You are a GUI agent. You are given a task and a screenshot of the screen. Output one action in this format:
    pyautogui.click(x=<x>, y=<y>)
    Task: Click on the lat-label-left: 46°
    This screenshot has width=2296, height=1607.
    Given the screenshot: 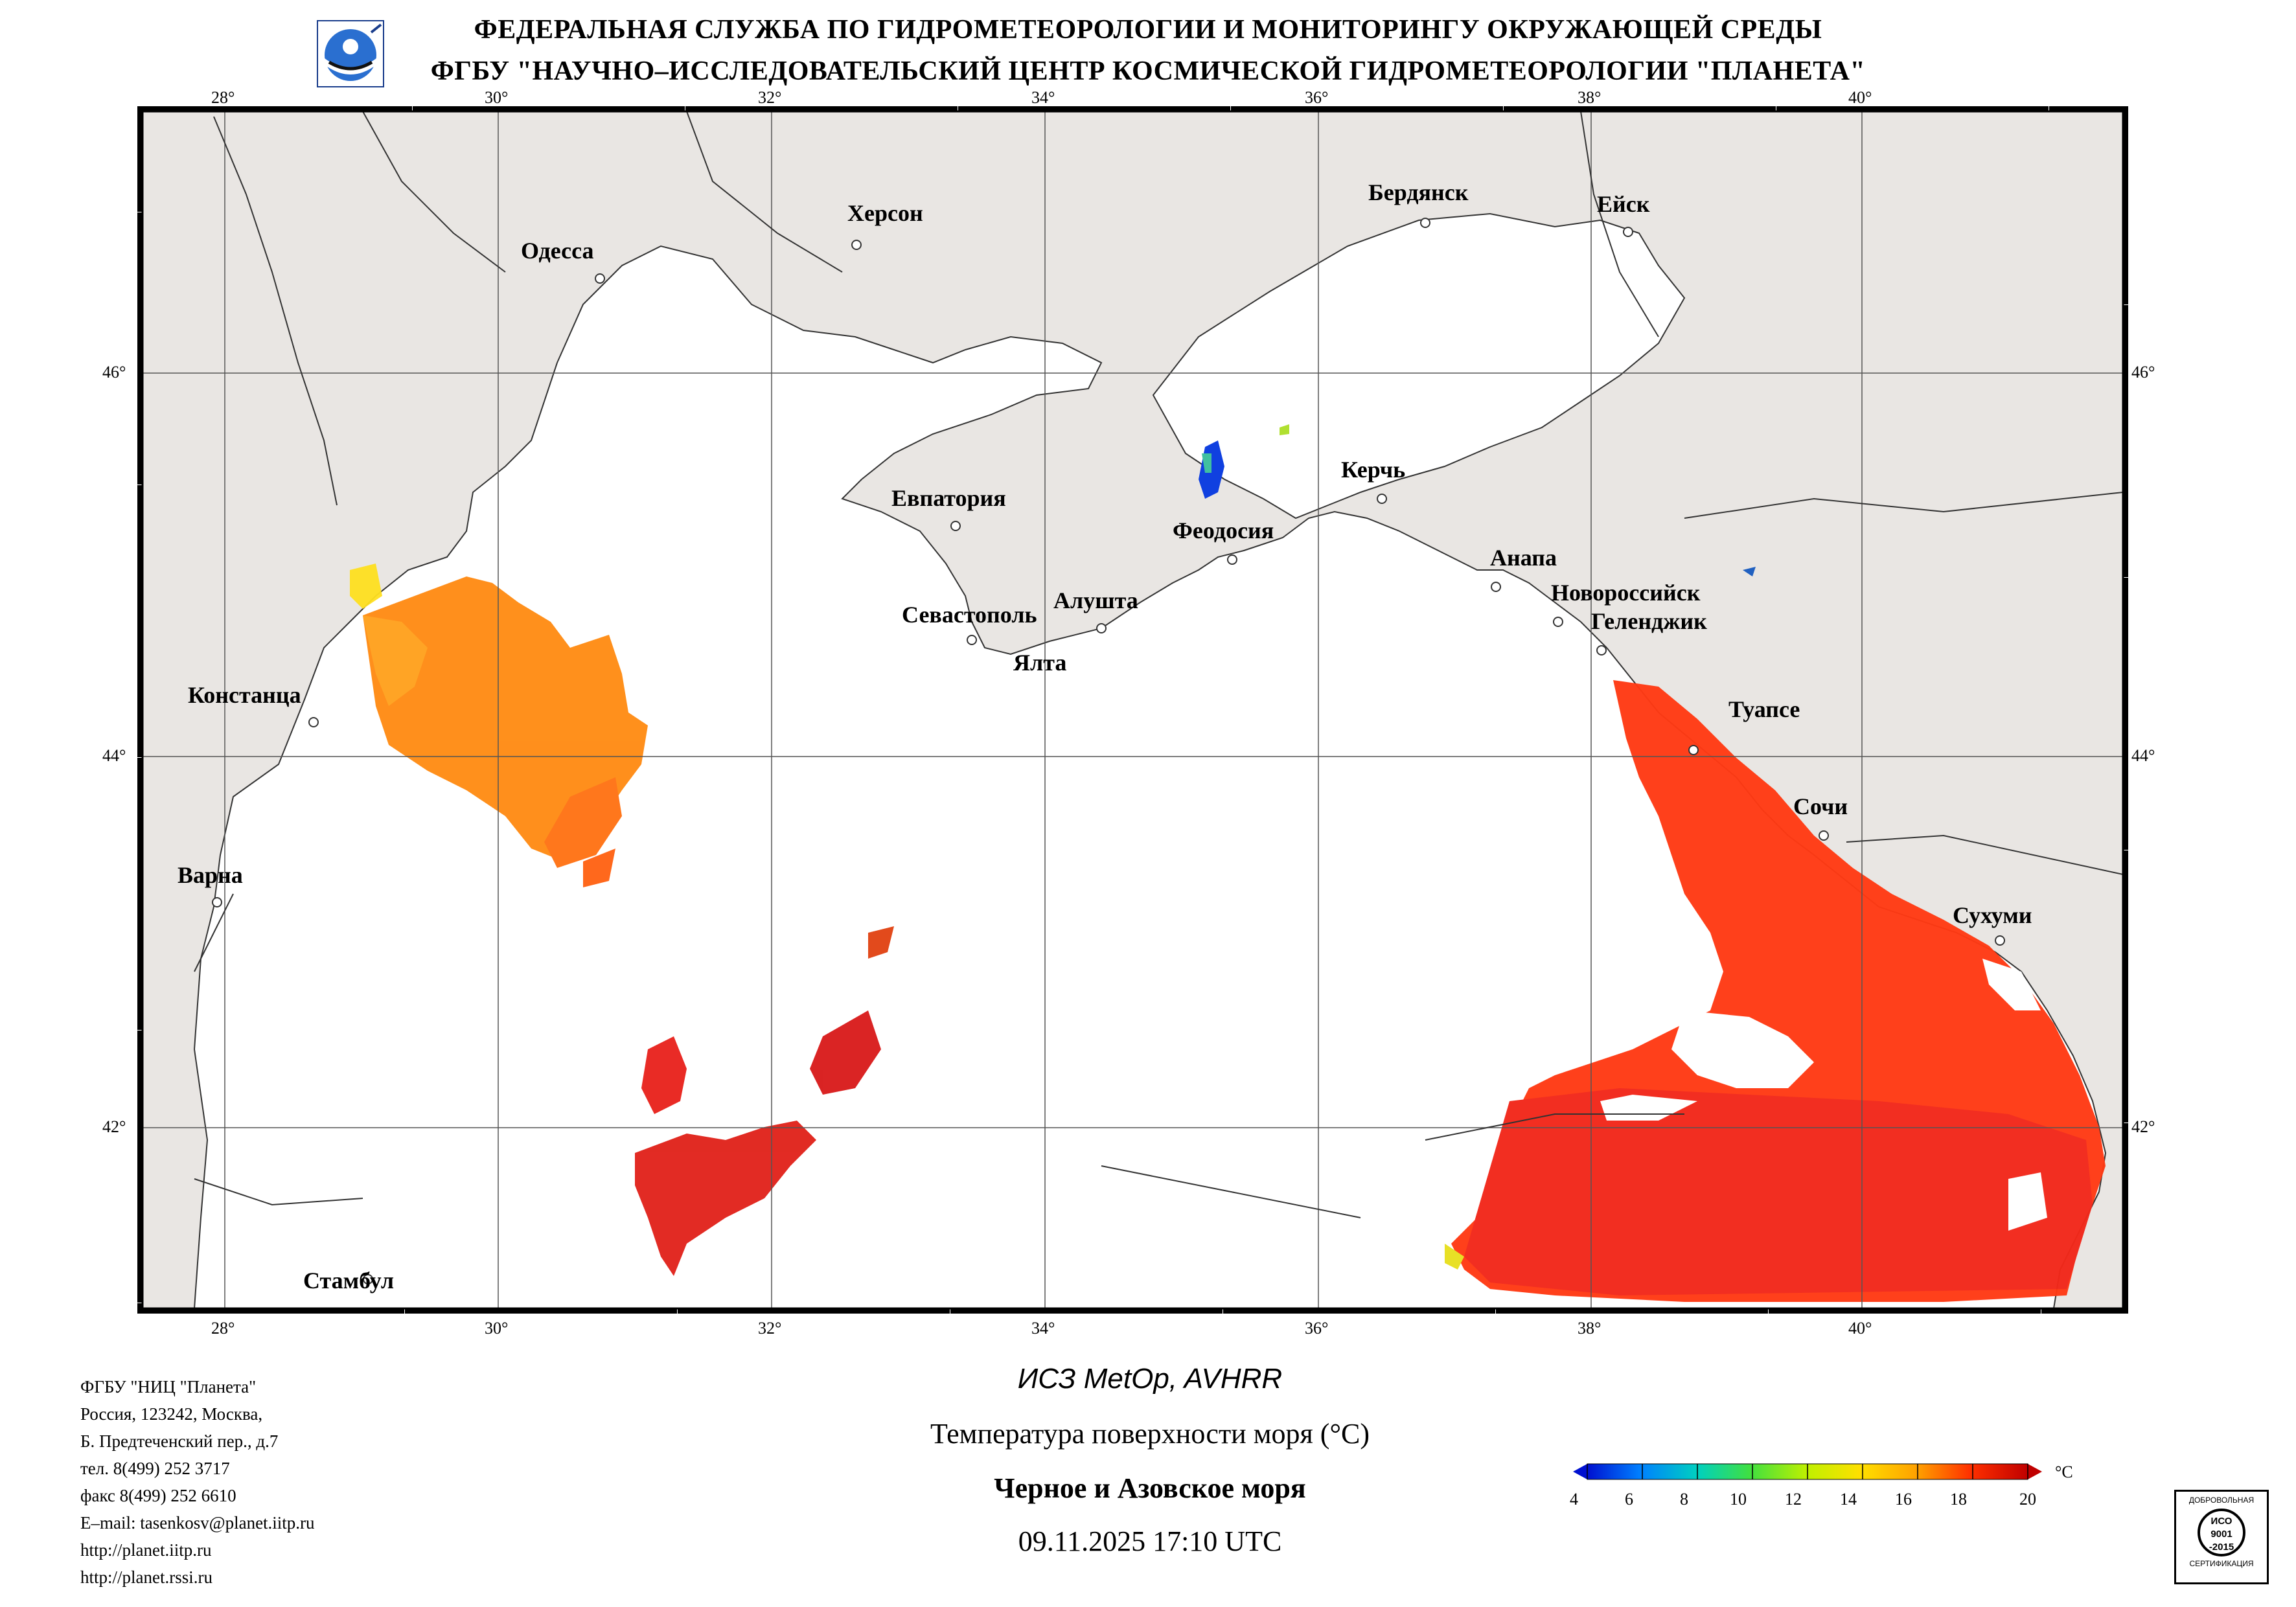 What is the action you would take?
    pyautogui.click(x=114, y=372)
    